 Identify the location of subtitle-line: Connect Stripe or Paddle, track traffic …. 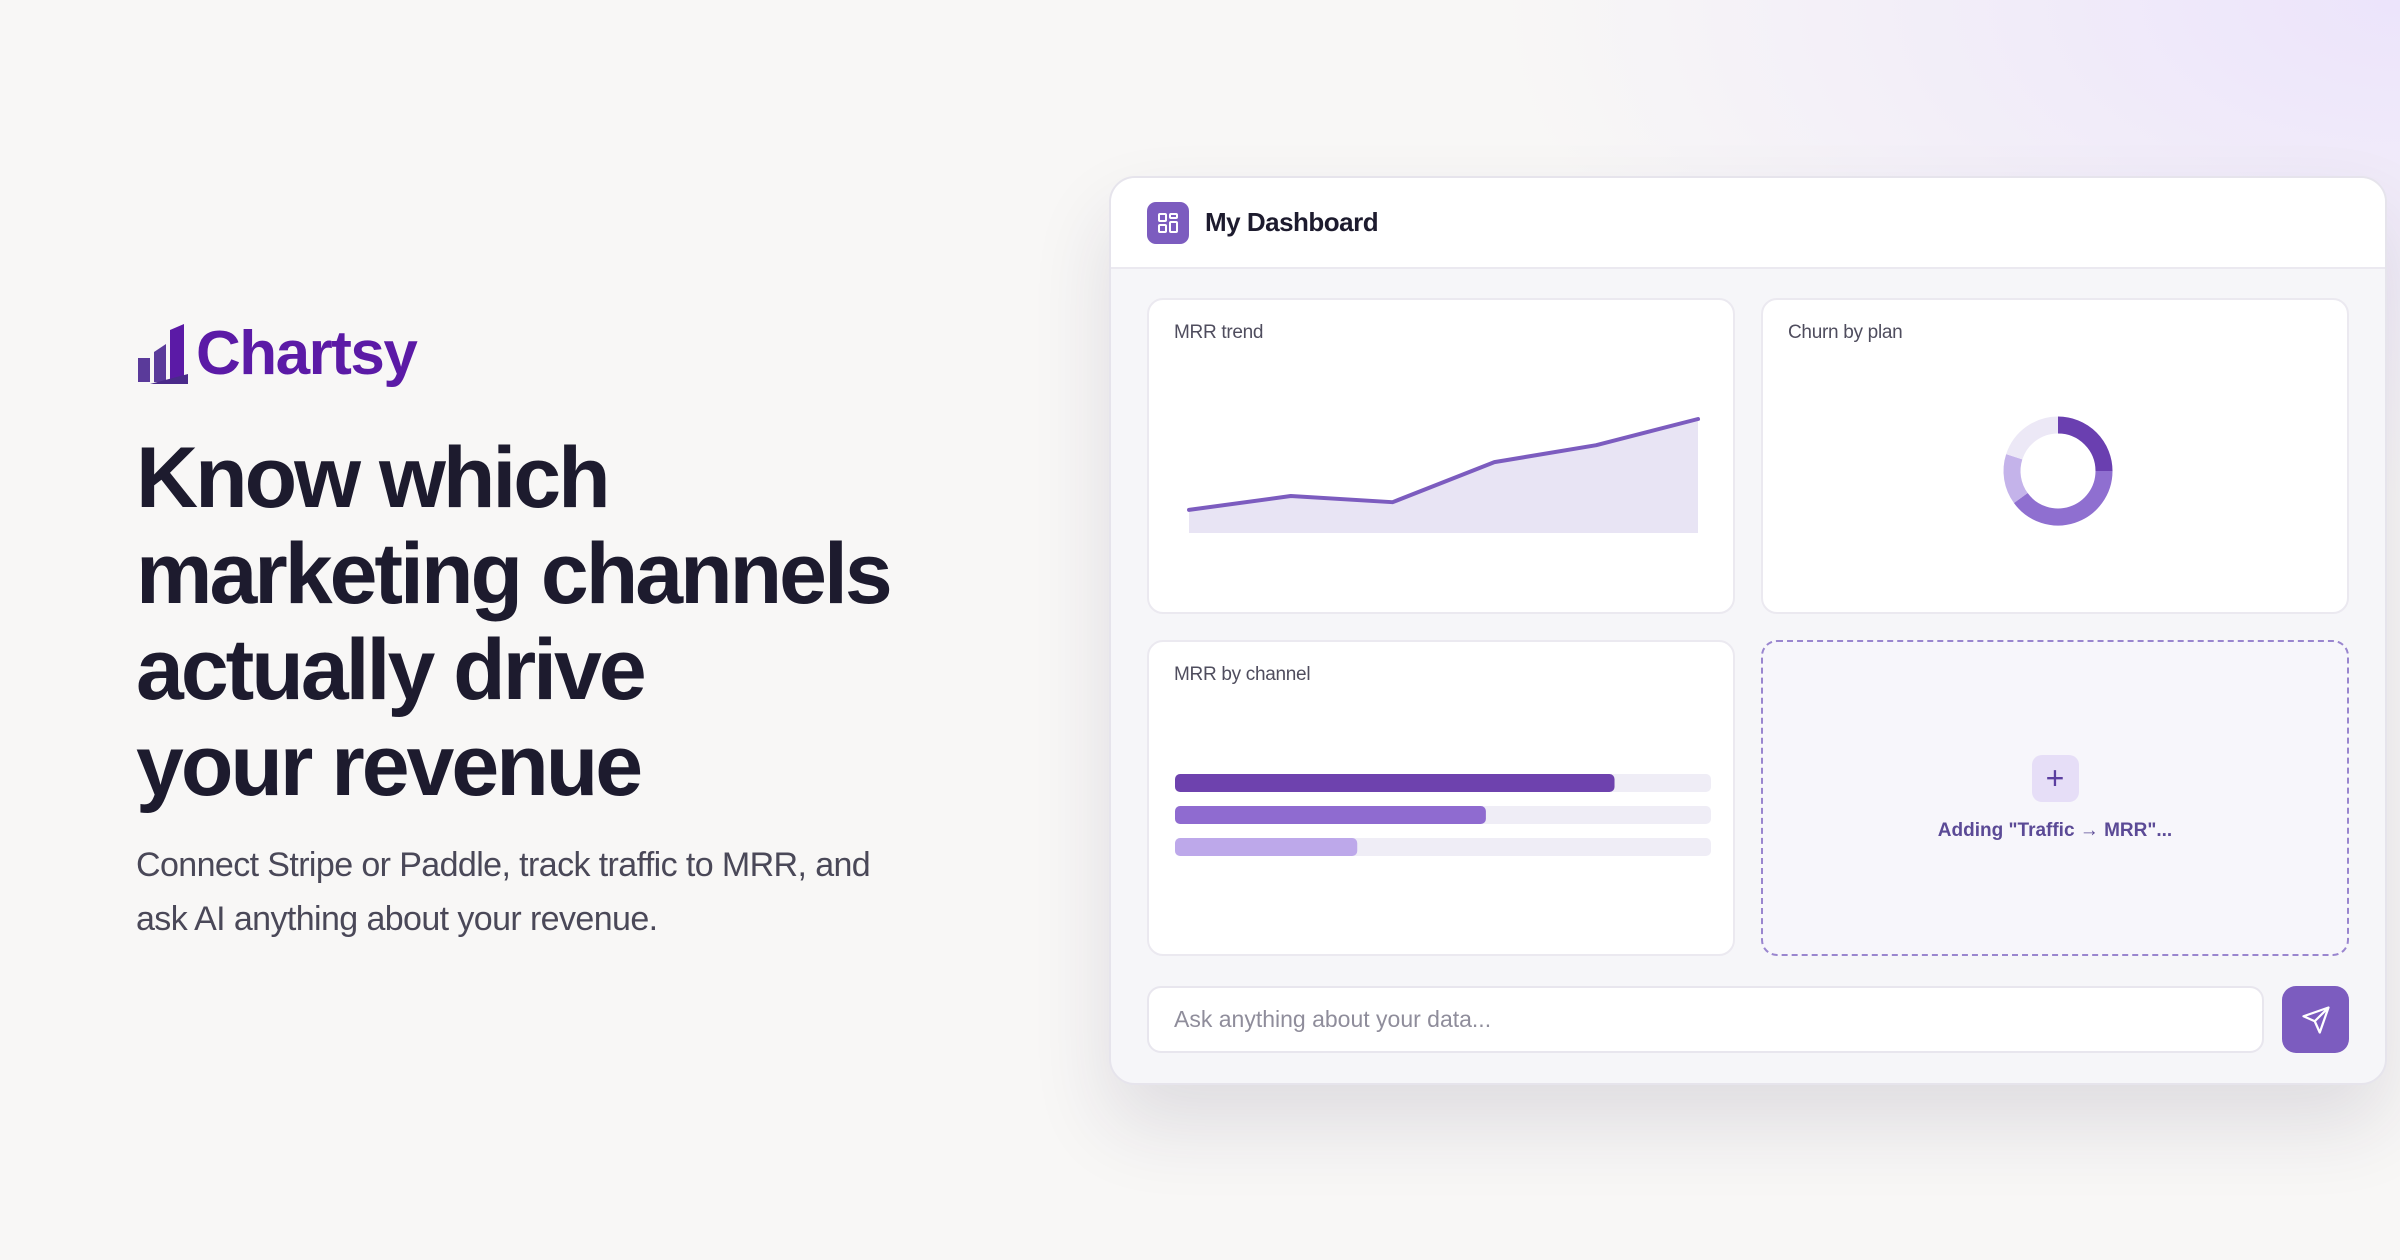
(503, 865).